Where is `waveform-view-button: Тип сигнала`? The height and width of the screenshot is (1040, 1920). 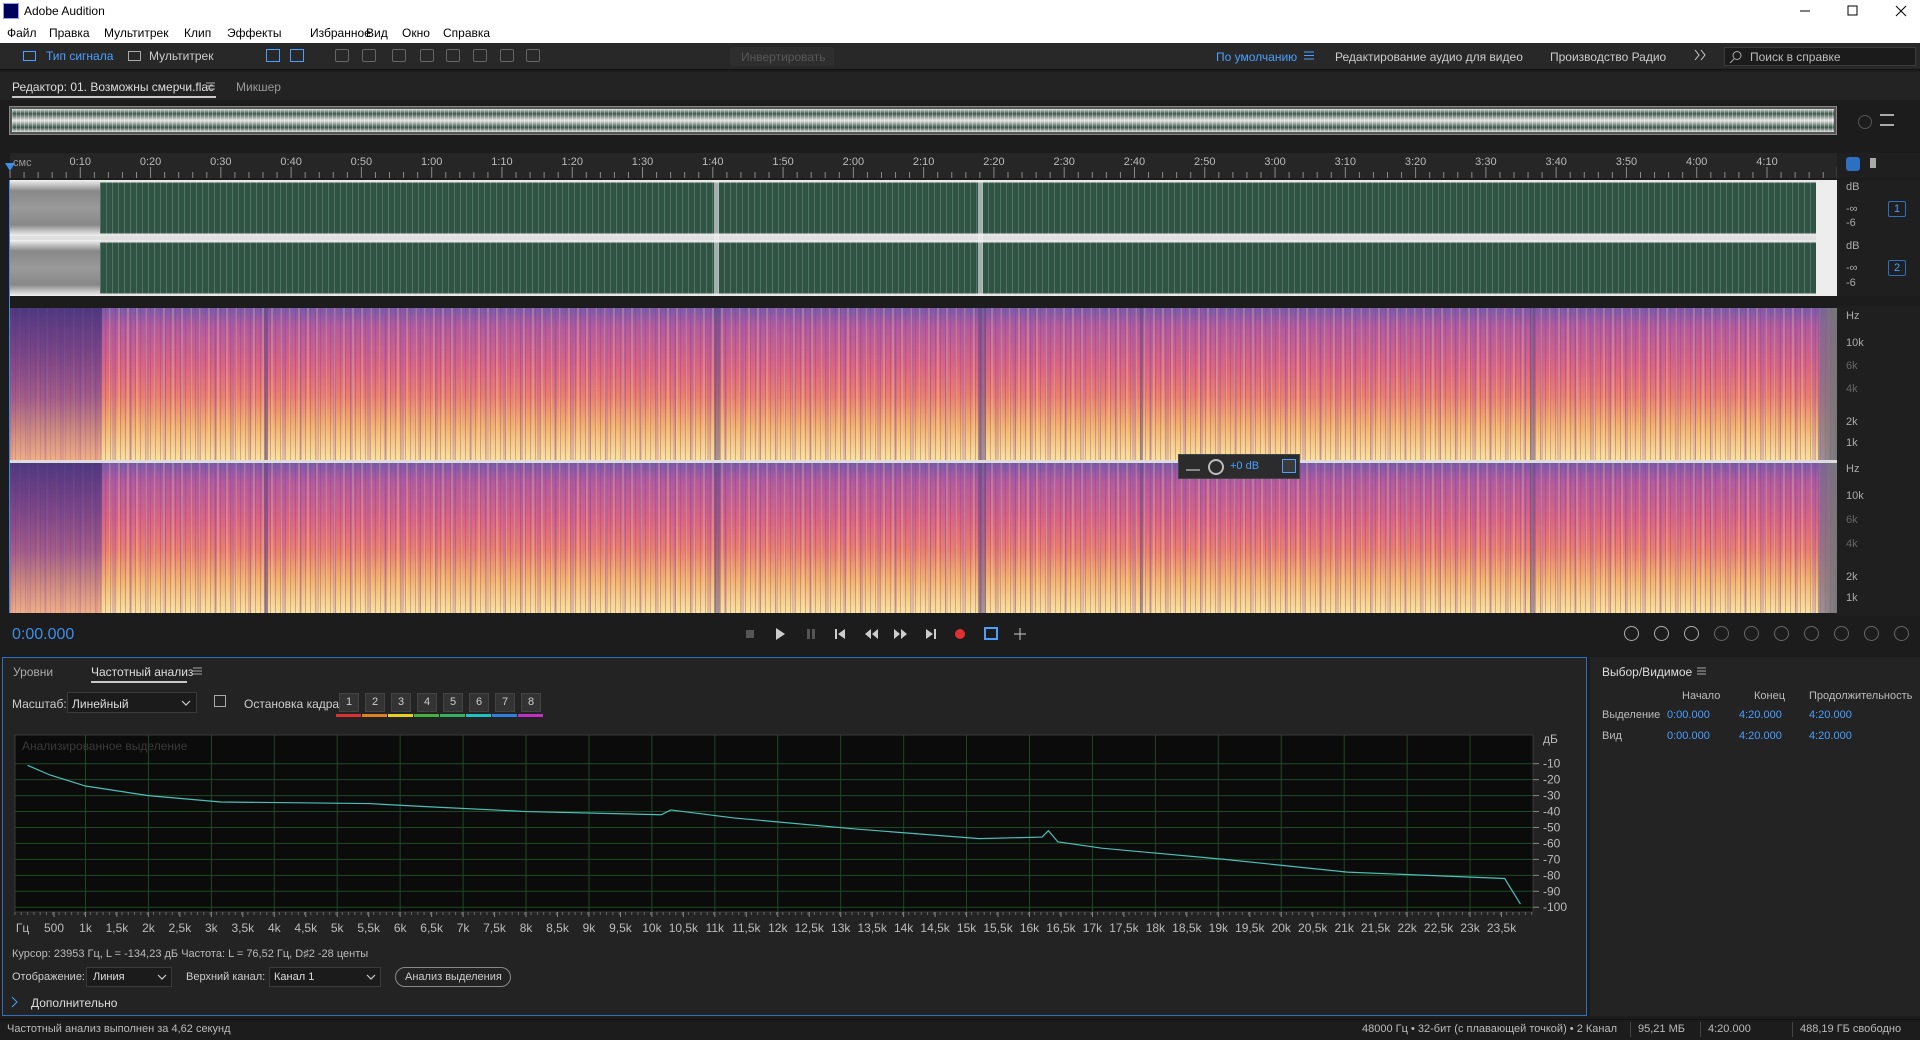 waveform-view-button: Тип сигнала is located at coordinates (80, 56).